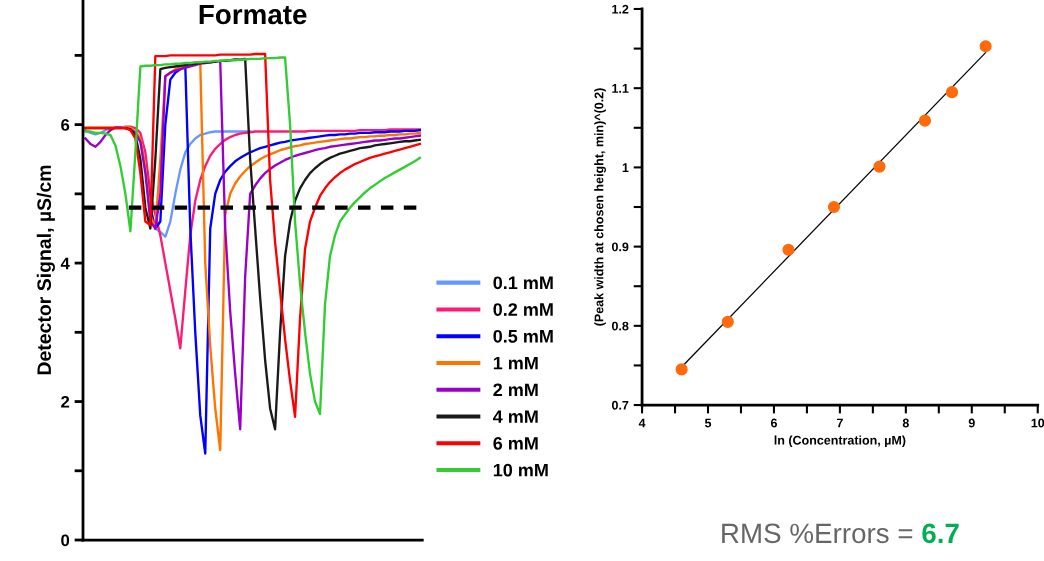  I want to click on y-tick-label: 6, so click(65, 125).